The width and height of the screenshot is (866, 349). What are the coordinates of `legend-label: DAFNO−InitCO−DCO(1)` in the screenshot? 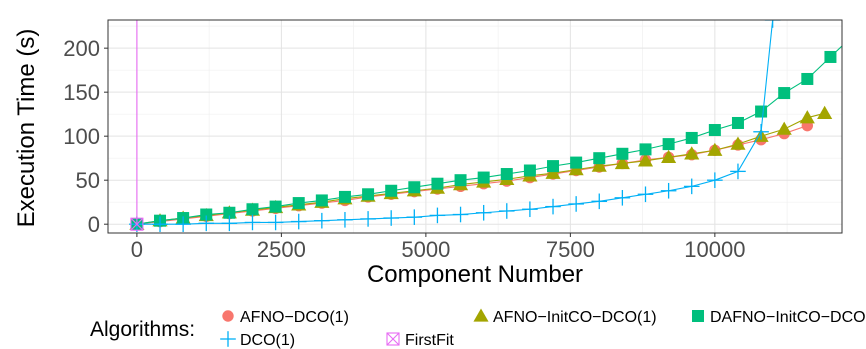 It's located at (788, 317).